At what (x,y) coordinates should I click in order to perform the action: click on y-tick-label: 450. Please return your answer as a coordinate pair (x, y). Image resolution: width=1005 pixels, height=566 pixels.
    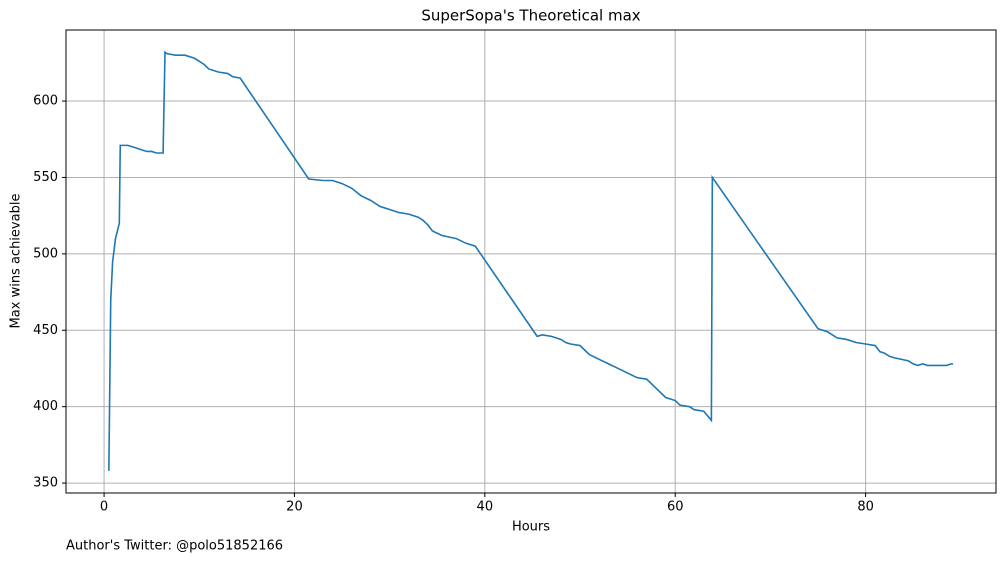
    Looking at the image, I should click on (45, 330).